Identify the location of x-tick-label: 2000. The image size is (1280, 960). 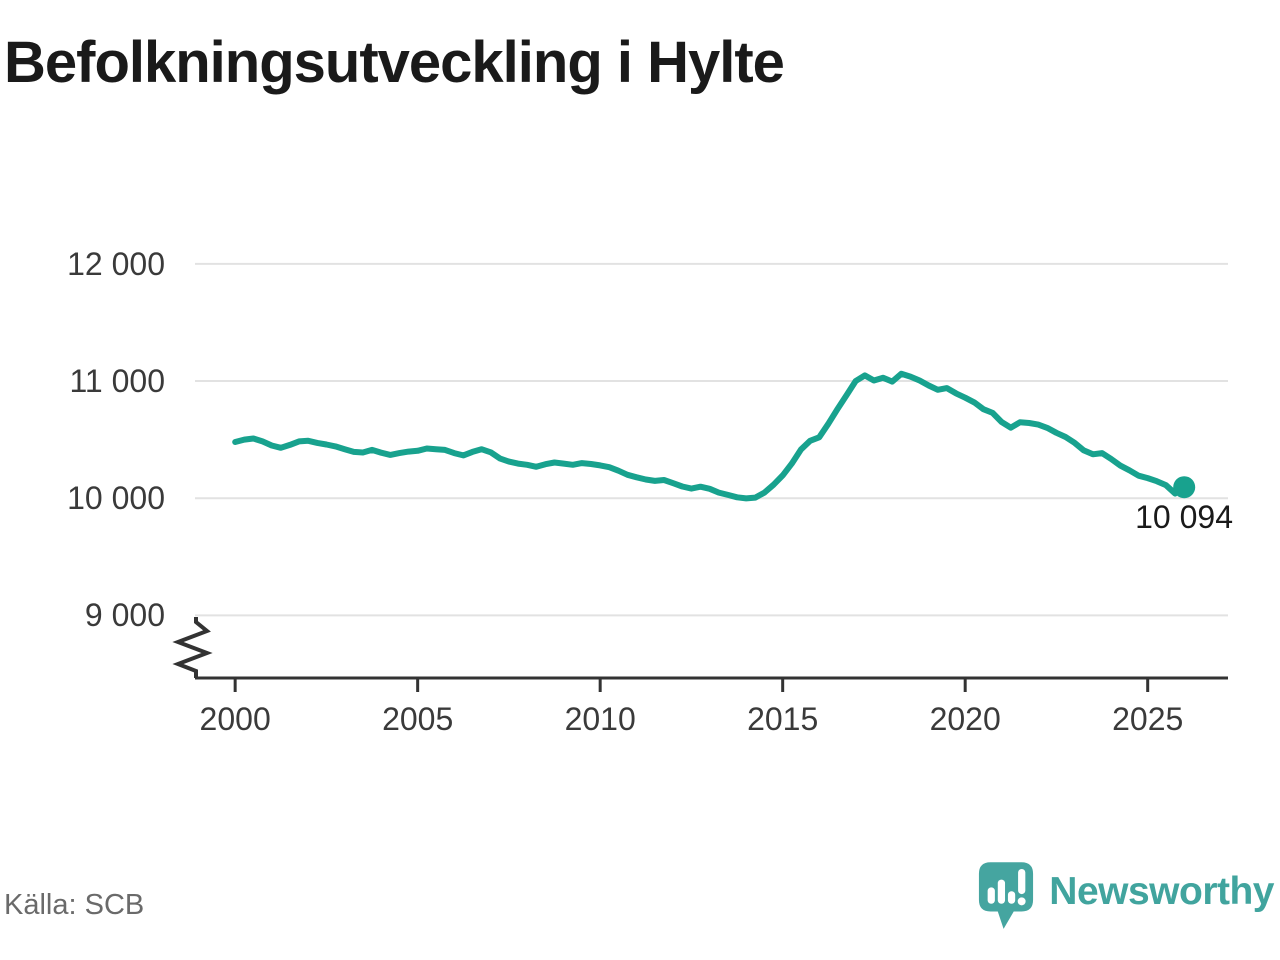
(235, 719).